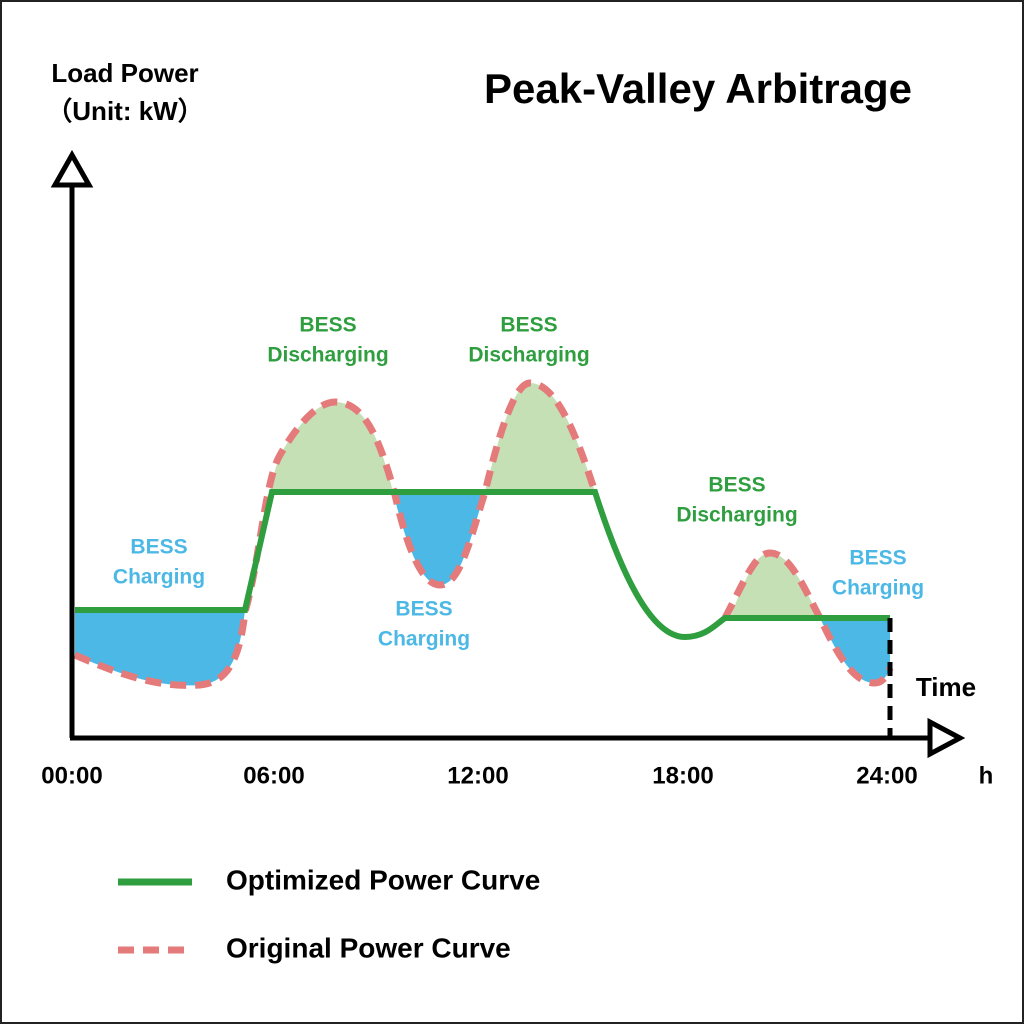  Describe the element at coordinates (682, 775) in the screenshot. I see `x-tick-label: 18:00` at that location.